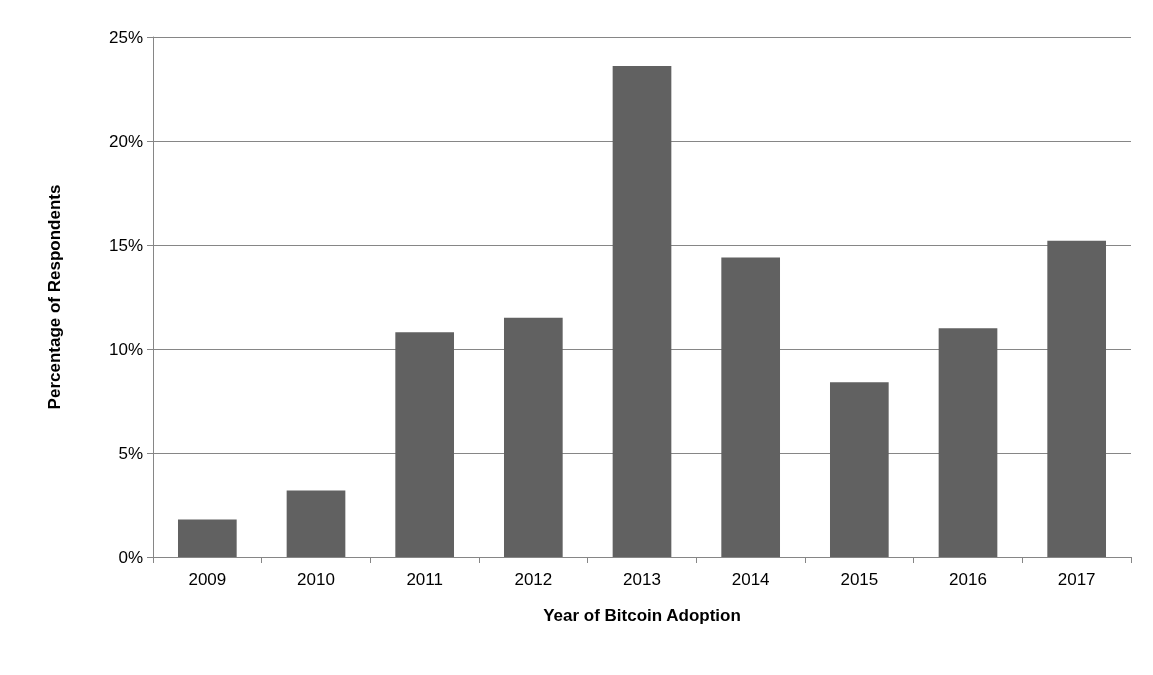  Describe the element at coordinates (642, 579) in the screenshot. I see `x-tick-label: 2013` at that location.